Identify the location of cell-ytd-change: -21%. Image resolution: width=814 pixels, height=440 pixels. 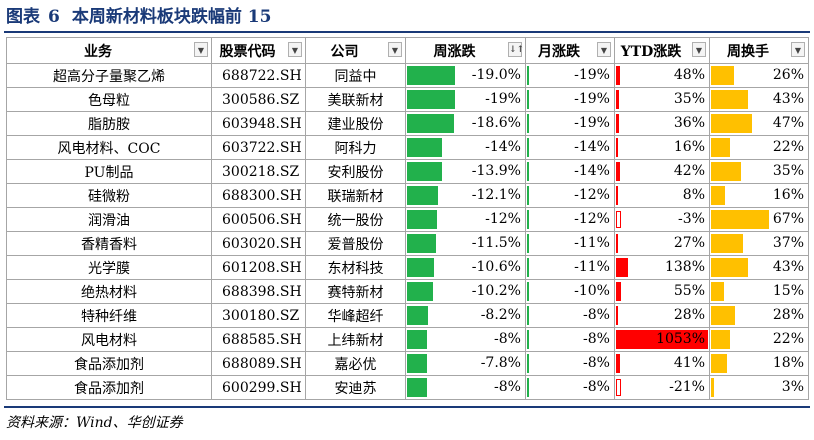
(662, 387).